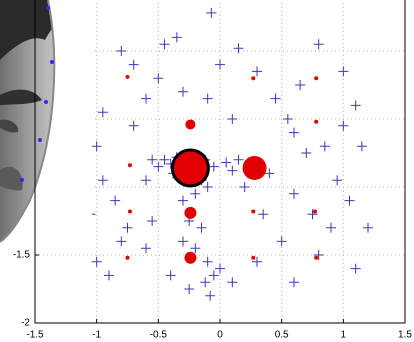 The image size is (414, 342). I want to click on x-tick-label: 1, so click(344, 335).